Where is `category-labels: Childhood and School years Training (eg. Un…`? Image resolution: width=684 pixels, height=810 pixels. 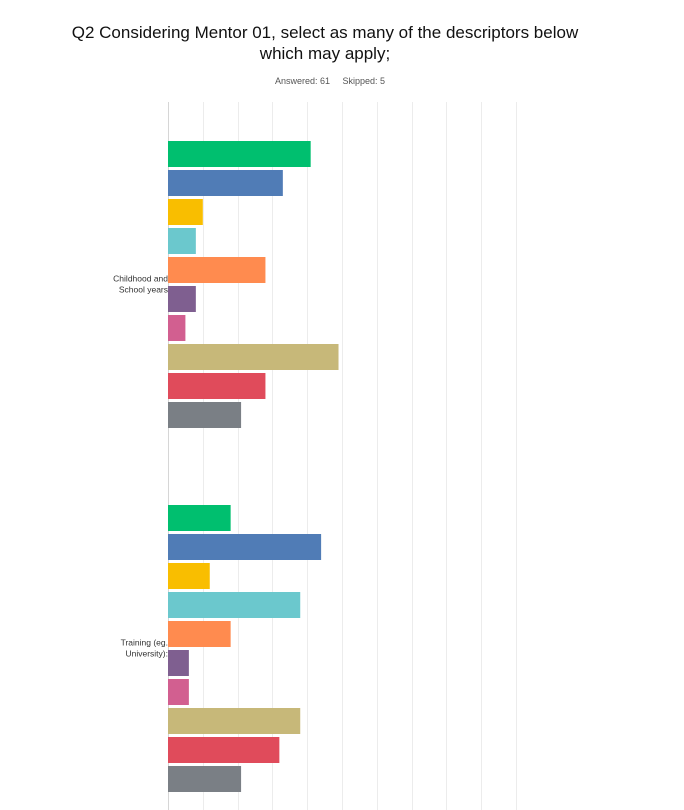
category-labels: Childhood and School years Training (eg. Un… is located at coordinates (140, 466).